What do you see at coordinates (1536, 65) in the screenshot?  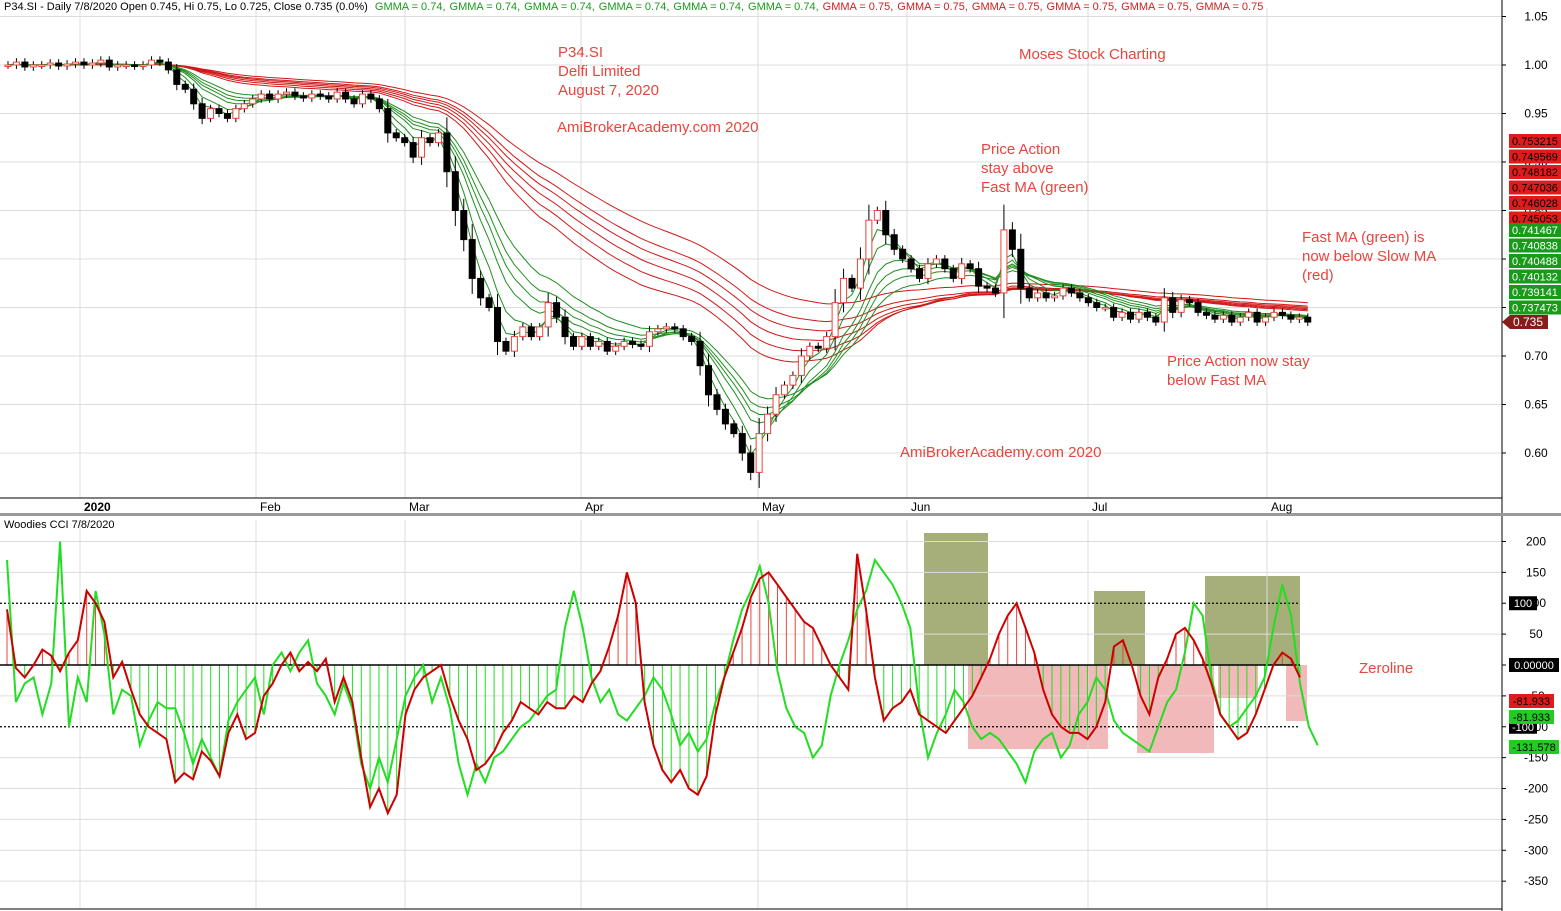 I see `price-tick-label: 1.00` at bounding box center [1536, 65].